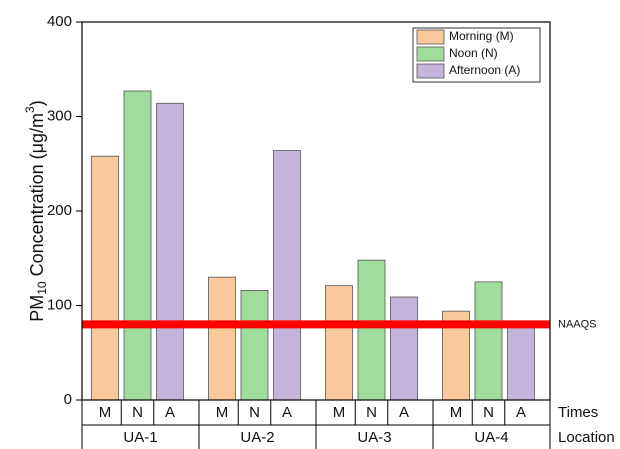 This screenshot has height=449, width=620. I want to click on legend-label: Afternoon (A), so click(484, 70).